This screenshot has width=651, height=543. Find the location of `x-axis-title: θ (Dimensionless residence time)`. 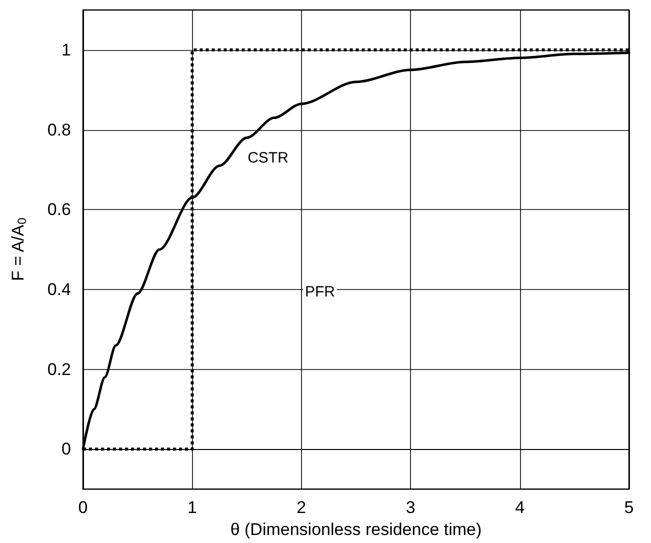

x-axis-title: θ (Dimensionless residence time) is located at coordinates (356, 529).